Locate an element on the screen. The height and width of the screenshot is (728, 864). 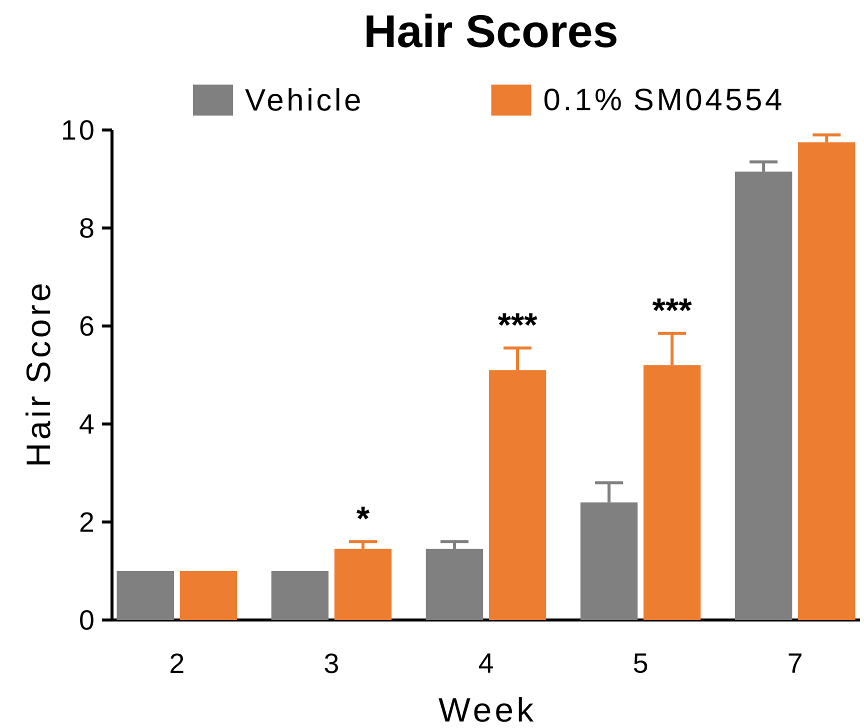
y-tick-label: 10 is located at coordinates (78, 130).